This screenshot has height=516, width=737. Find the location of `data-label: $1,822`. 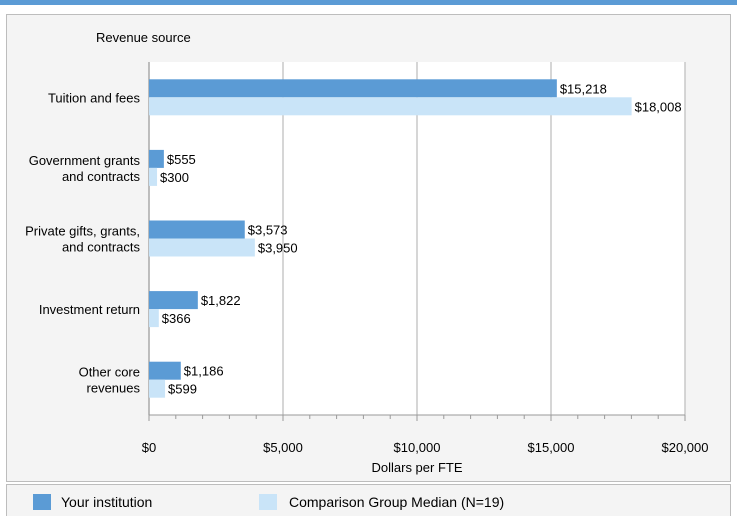

data-label: $1,822 is located at coordinates (221, 300).